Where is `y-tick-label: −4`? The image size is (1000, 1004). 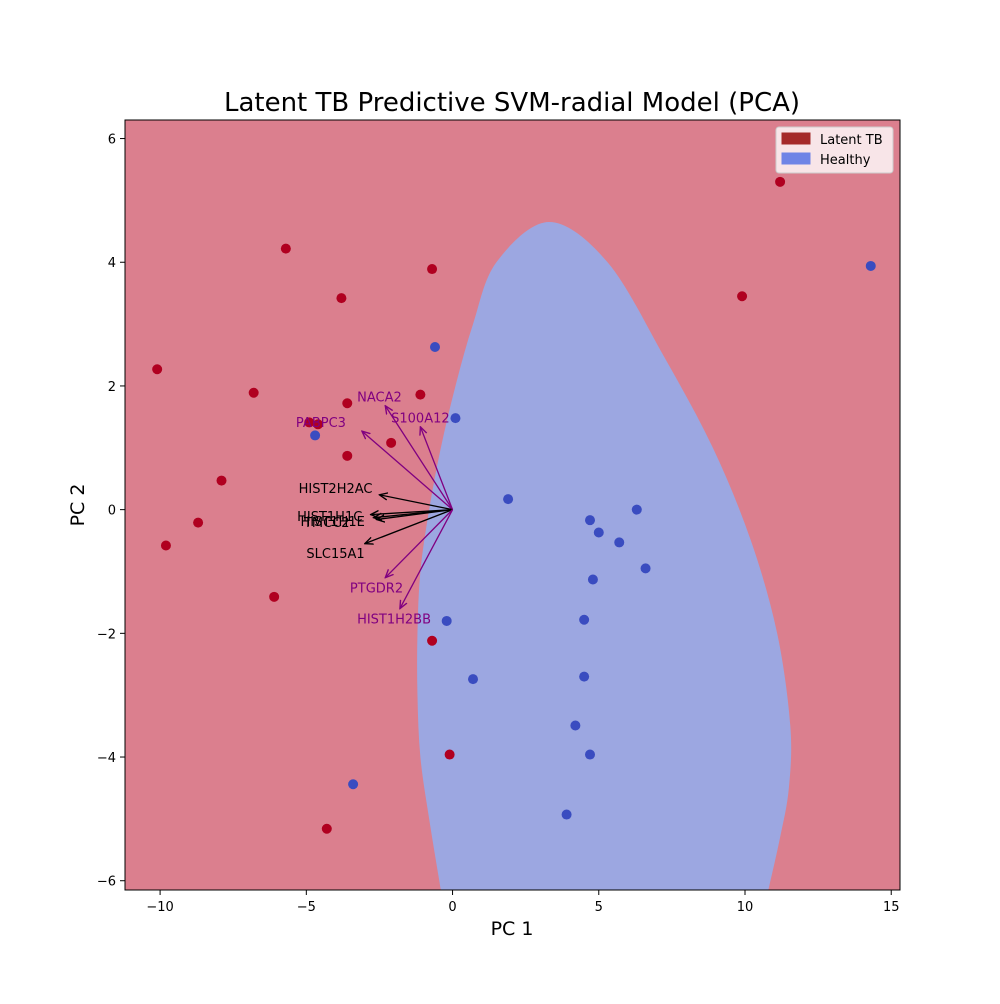 y-tick-label: −4 is located at coordinates (106, 758).